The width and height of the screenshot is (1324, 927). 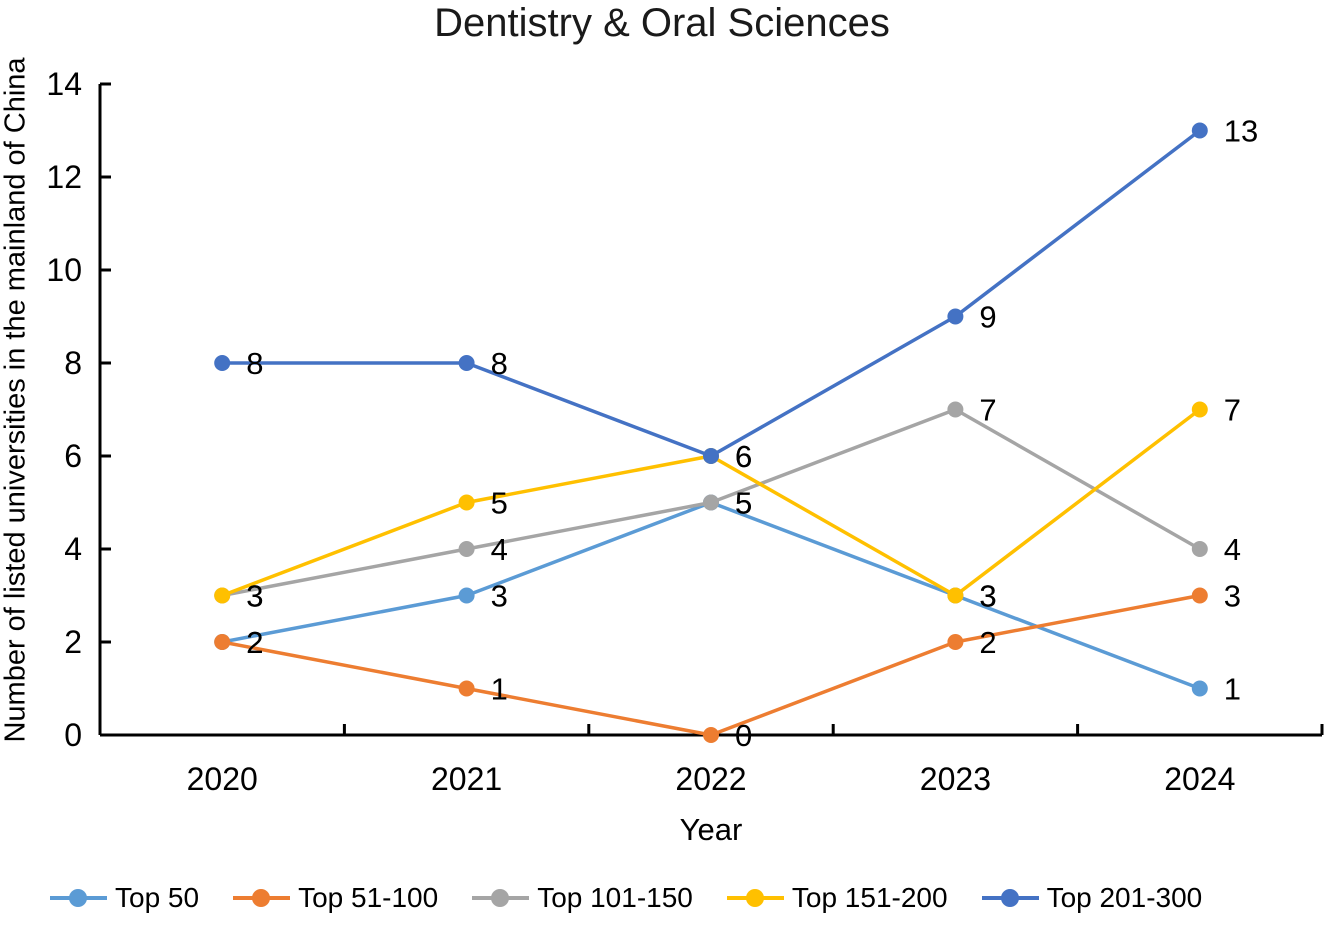 I want to click on legend-item-top-151-200: Top 151-200, so click(x=837, y=898).